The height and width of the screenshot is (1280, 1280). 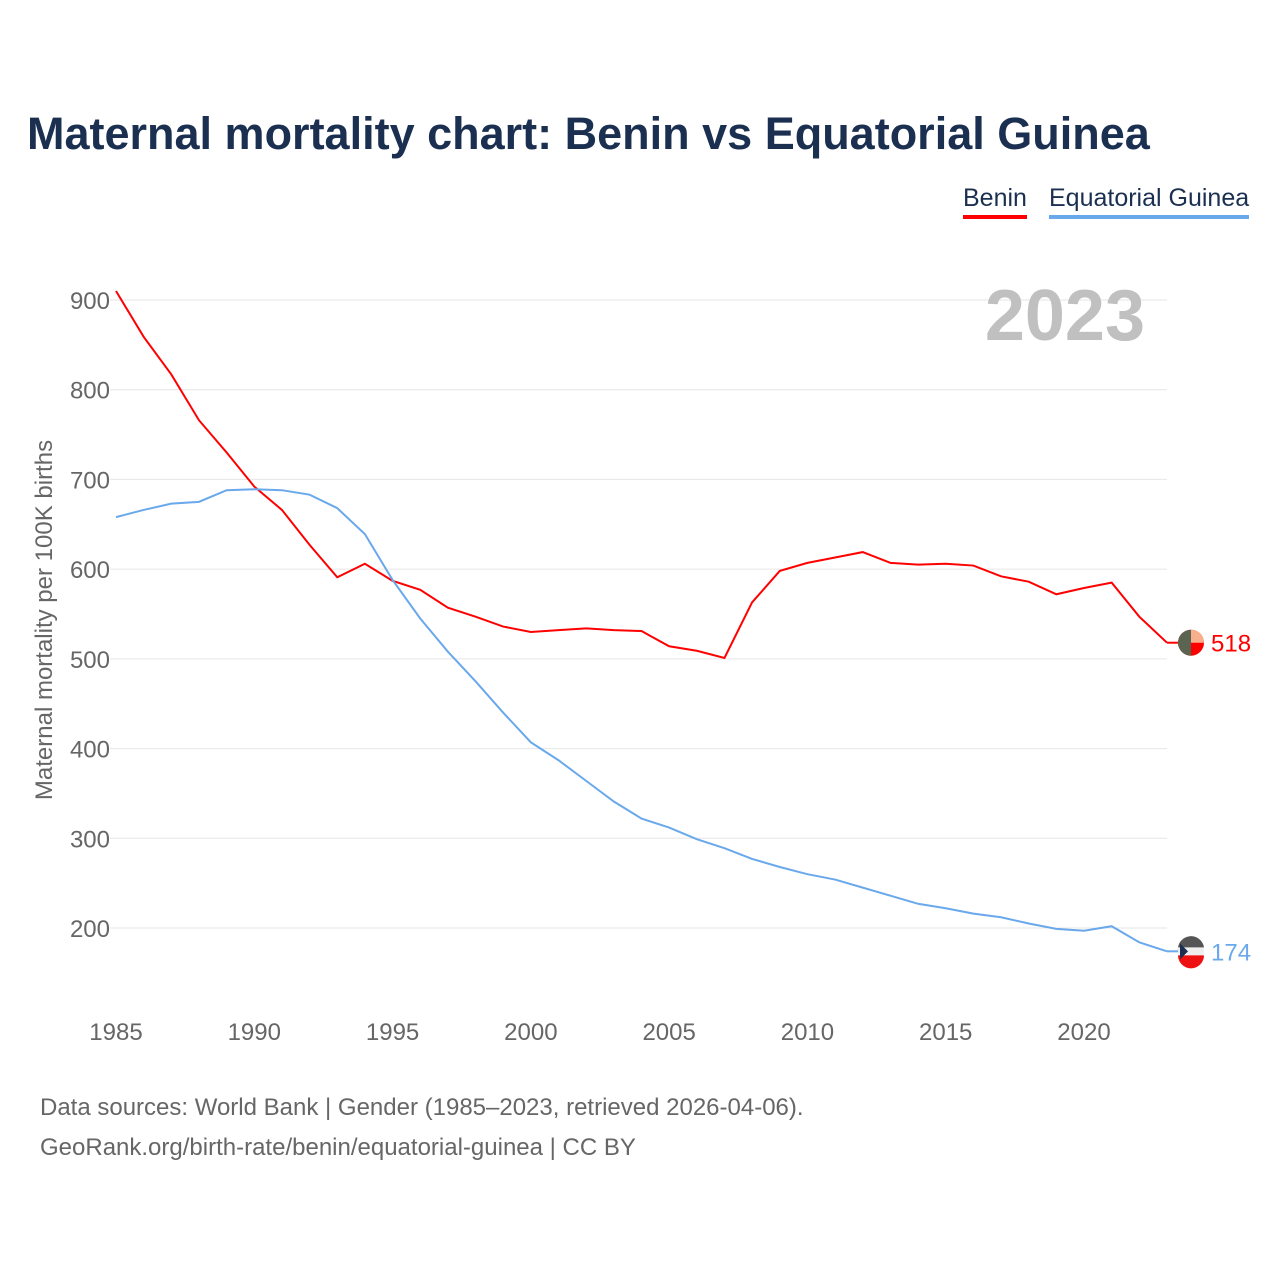 I want to click on legend-equatorial-guinea: Equatorial Guinea, so click(x=1149, y=201).